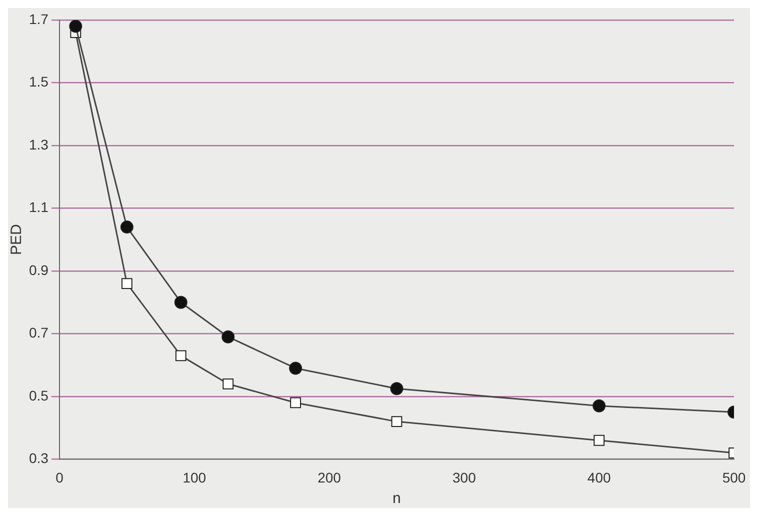 The width and height of the screenshot is (758, 516). What do you see at coordinates (734, 477) in the screenshot?
I see `x-tick-label: 500` at bounding box center [734, 477].